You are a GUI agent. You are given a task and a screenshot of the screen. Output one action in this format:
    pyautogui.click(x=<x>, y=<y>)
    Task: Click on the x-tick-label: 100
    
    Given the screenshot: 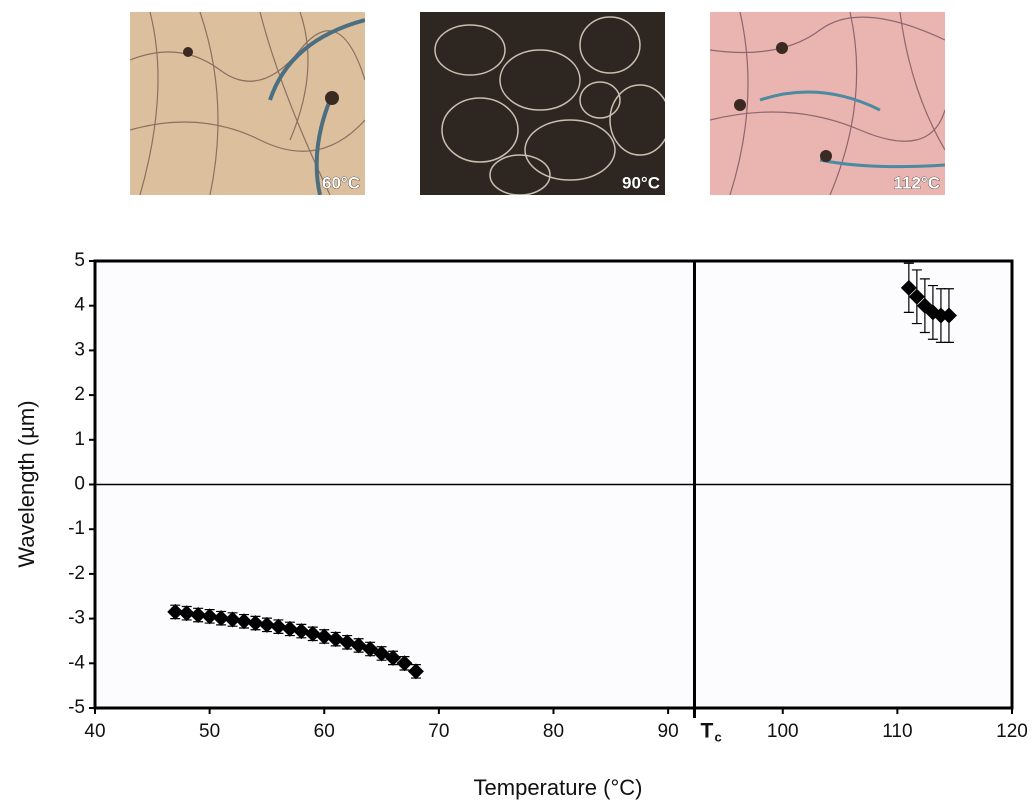 What is the action you would take?
    pyautogui.click(x=783, y=731)
    